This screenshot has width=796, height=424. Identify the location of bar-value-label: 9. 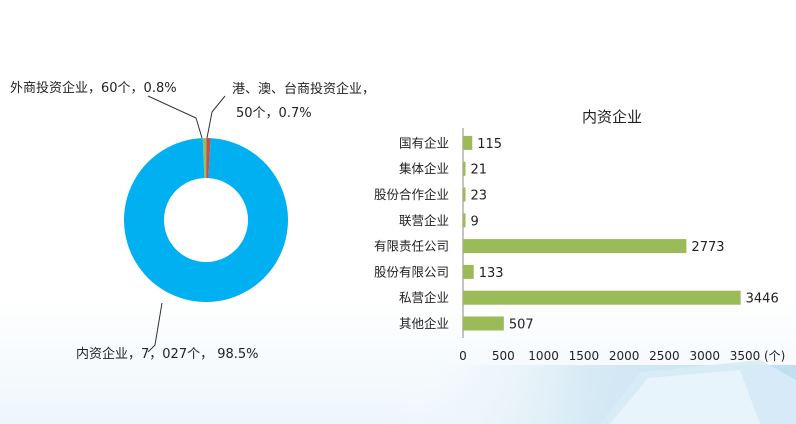
(475, 221).